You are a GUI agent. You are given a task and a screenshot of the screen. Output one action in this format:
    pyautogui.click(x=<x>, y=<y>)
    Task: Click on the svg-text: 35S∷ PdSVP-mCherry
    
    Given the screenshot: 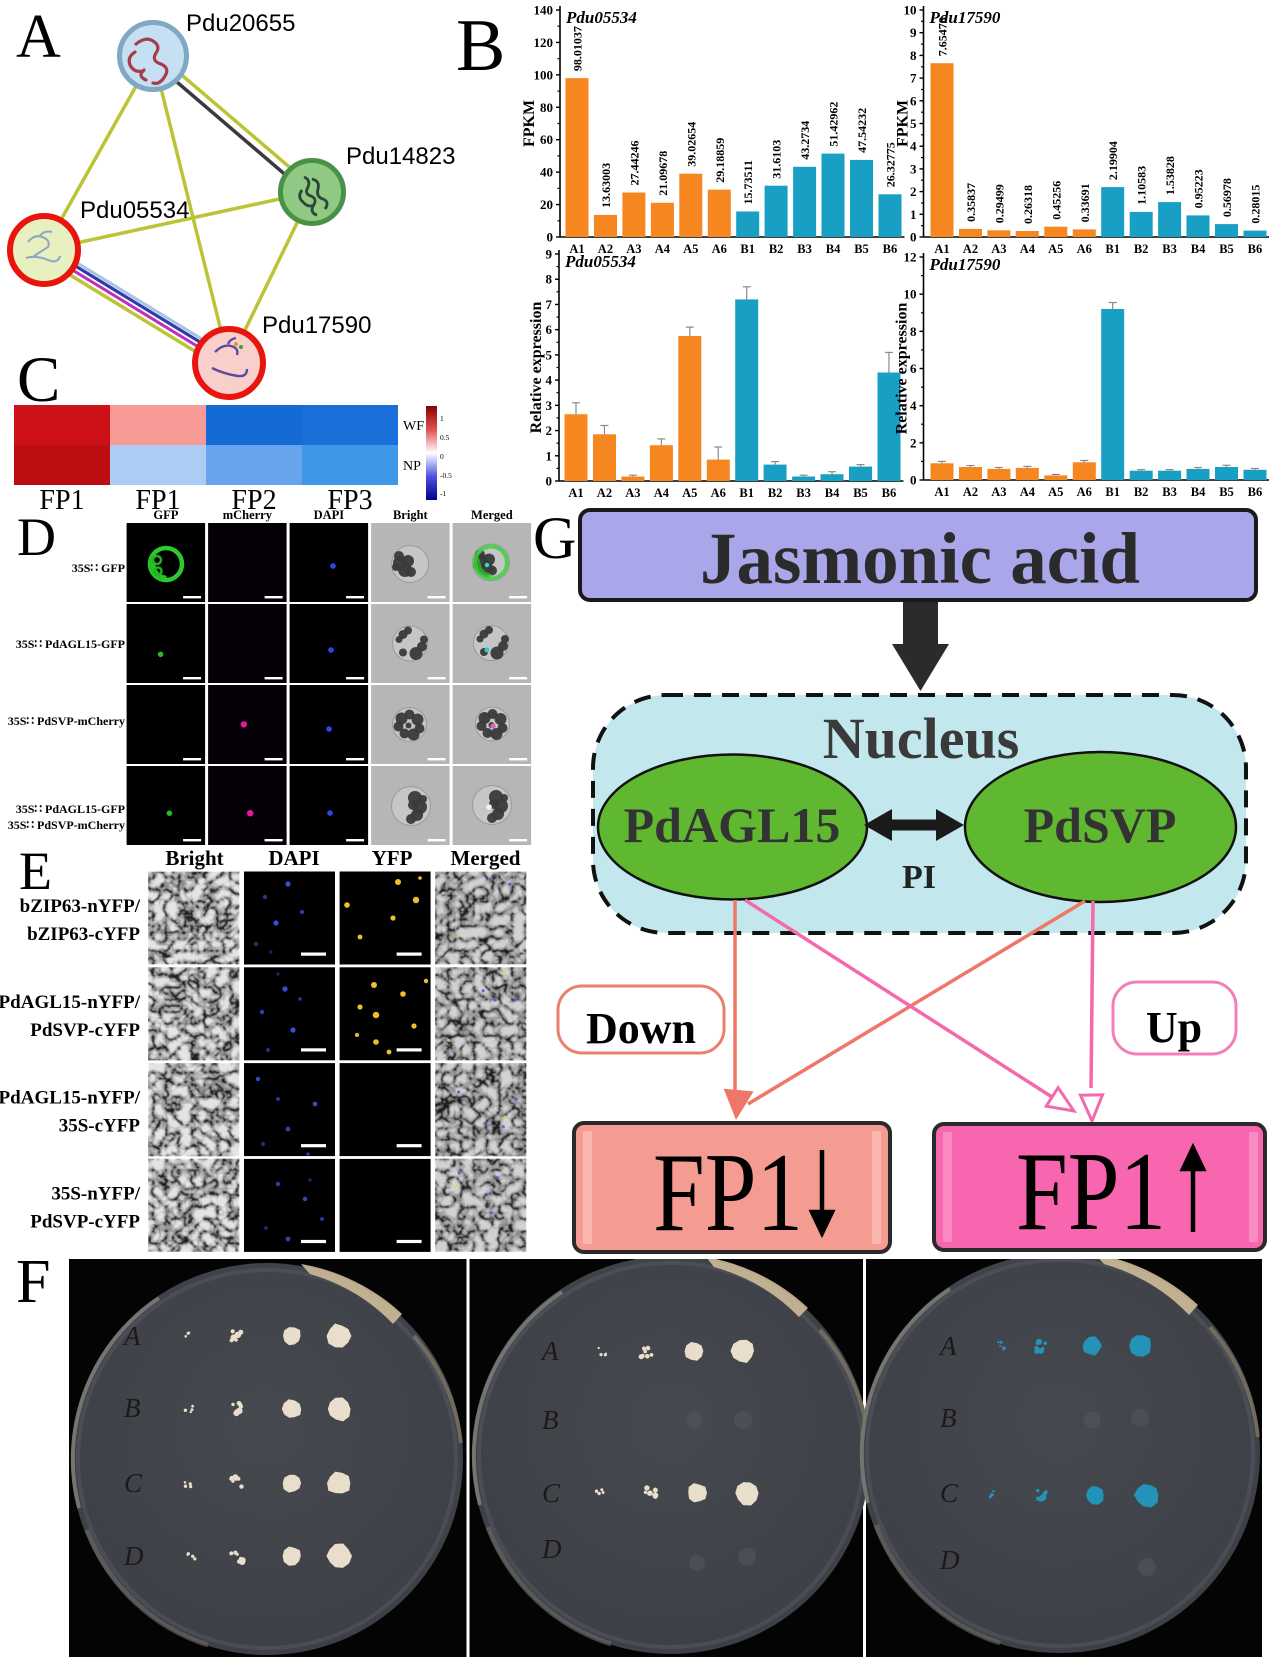 What is the action you would take?
    pyautogui.click(x=66, y=825)
    